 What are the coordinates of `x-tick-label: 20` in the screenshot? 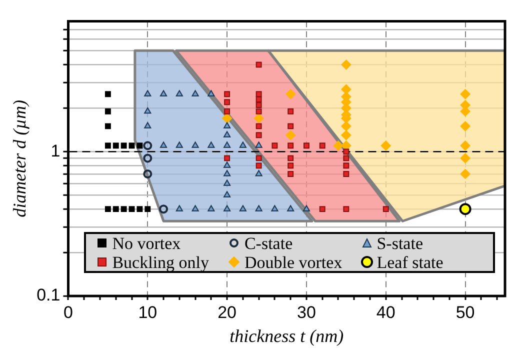 It's located at (227, 312).